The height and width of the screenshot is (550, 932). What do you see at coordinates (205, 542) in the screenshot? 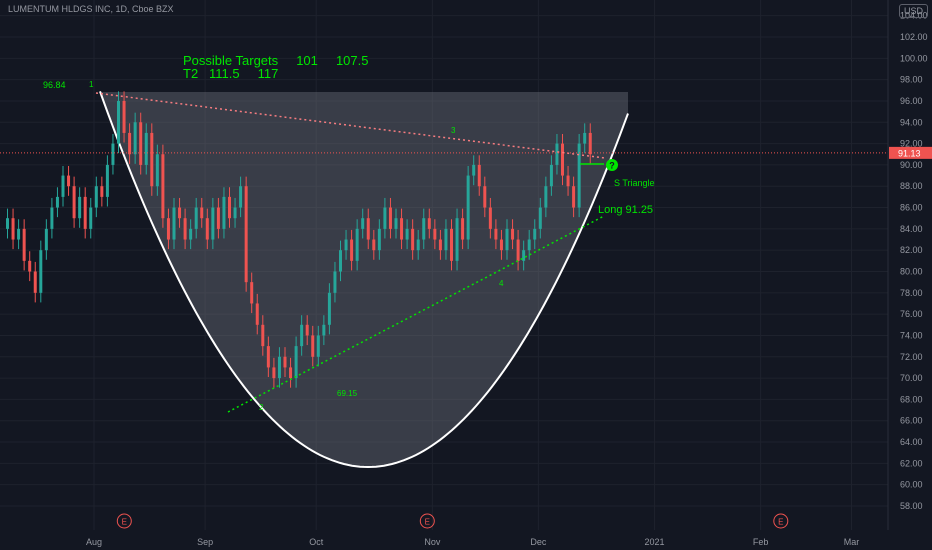
I see `x-tick-label: Sep` at bounding box center [205, 542].